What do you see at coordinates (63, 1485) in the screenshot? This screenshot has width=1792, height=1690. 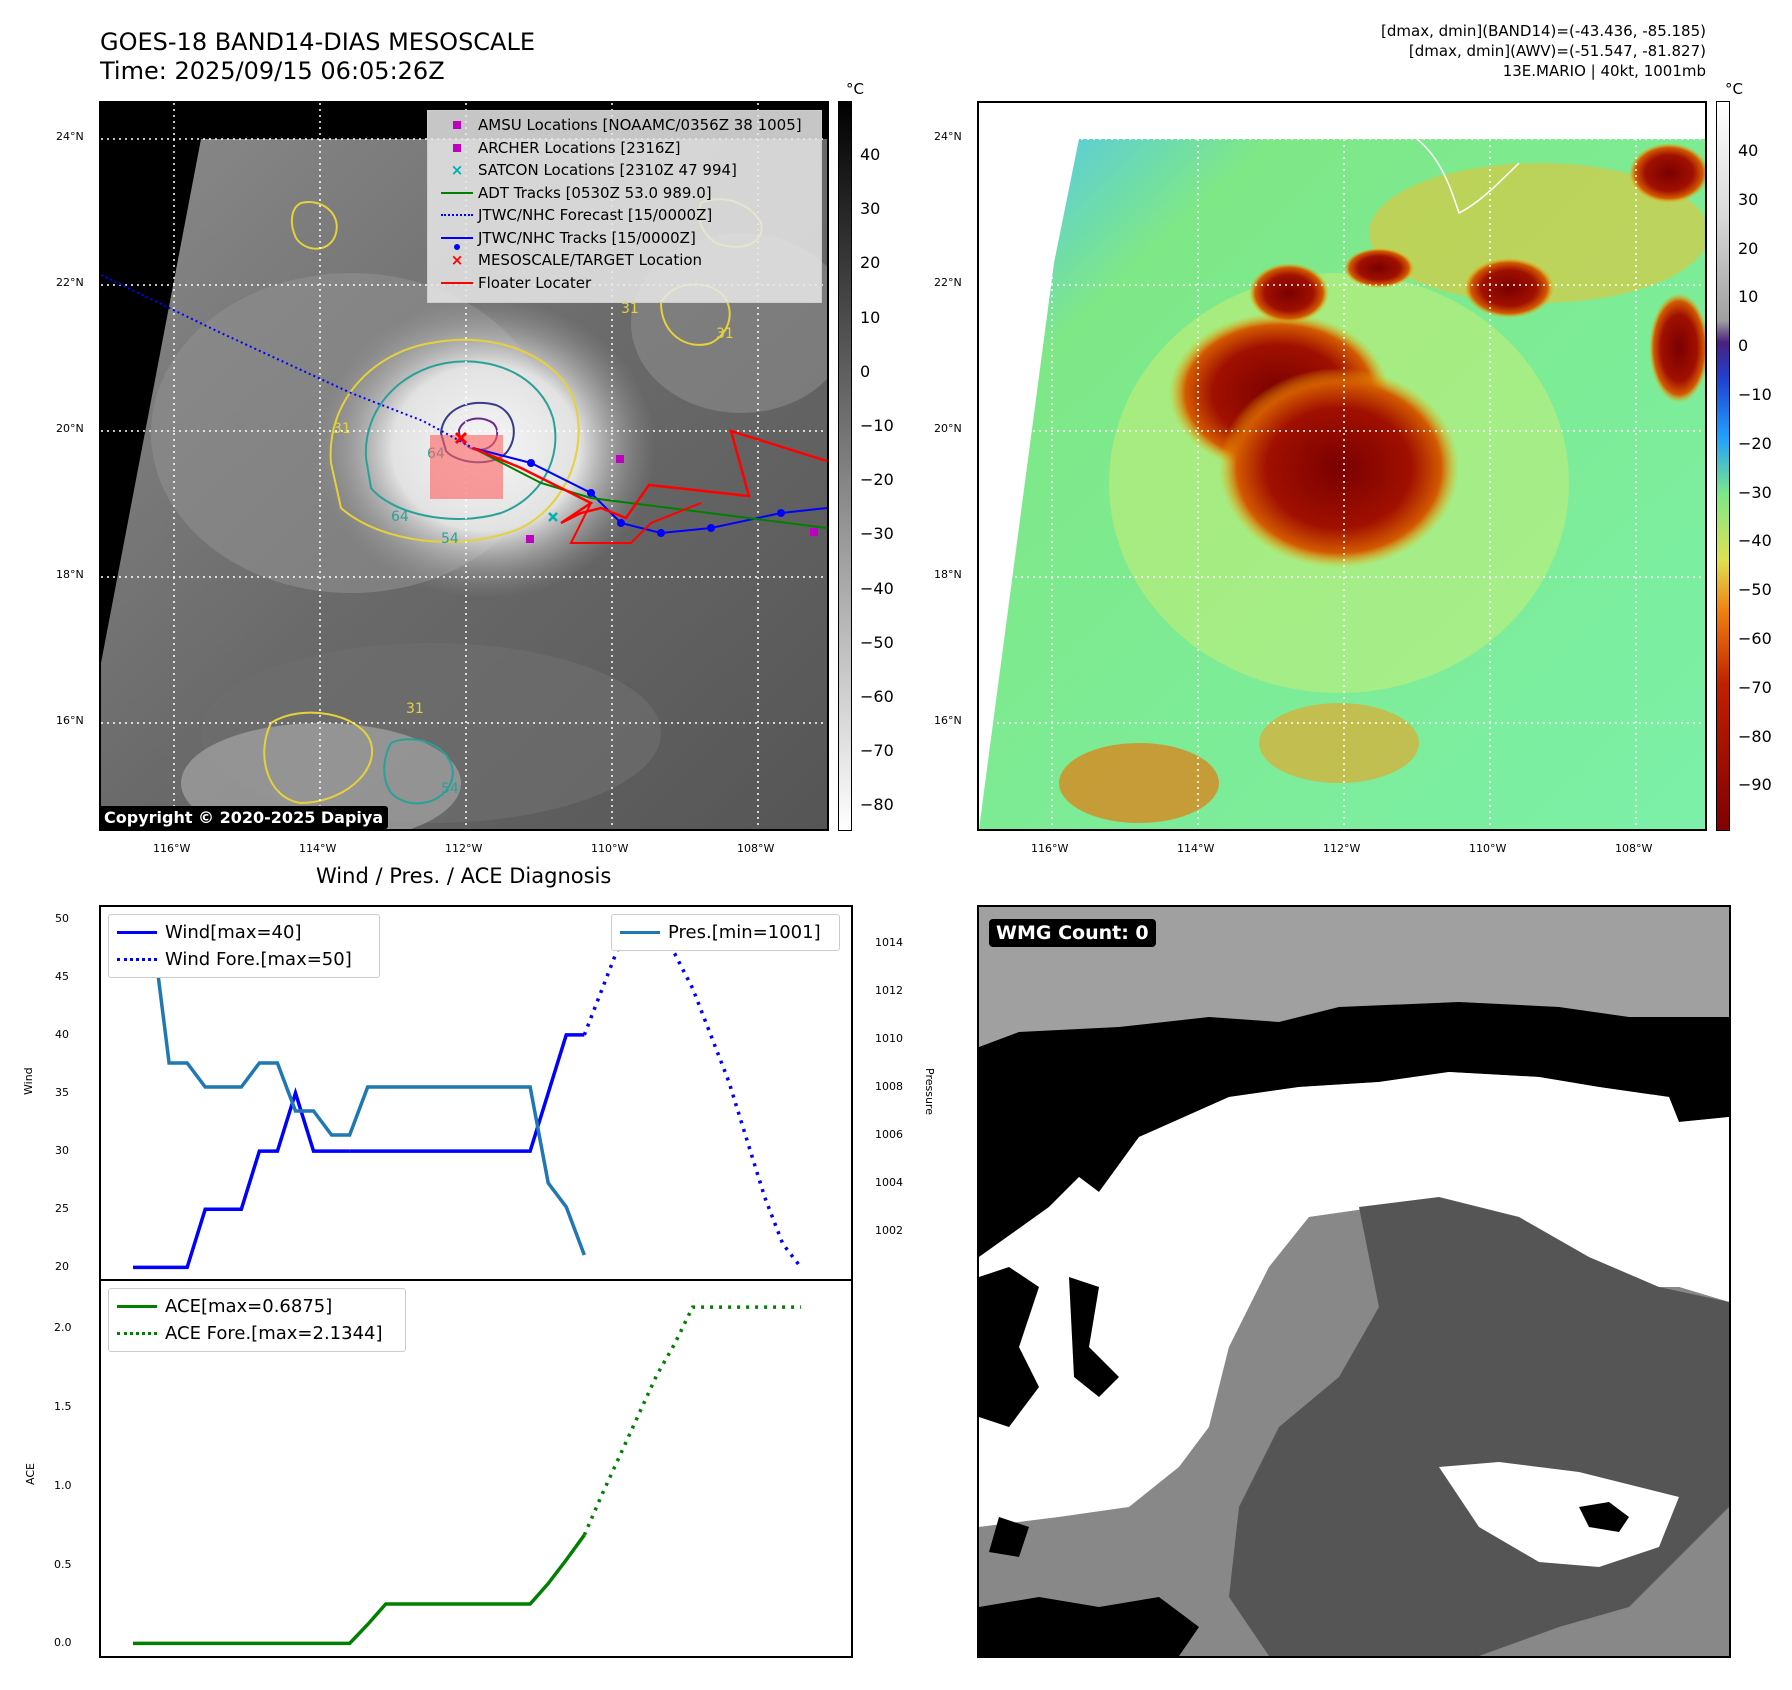 I see `y-tick-label: 1.0` at bounding box center [63, 1485].